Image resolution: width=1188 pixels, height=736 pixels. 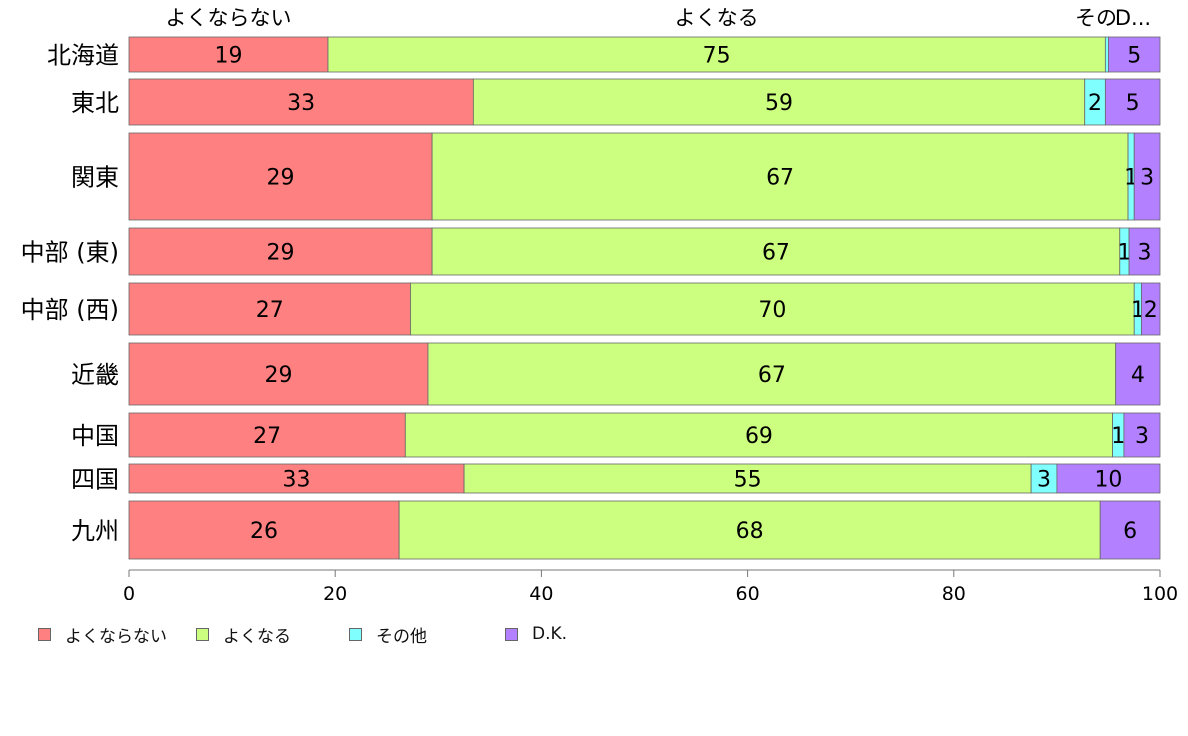 I want to click on category-label: 中国, so click(x=95, y=436).